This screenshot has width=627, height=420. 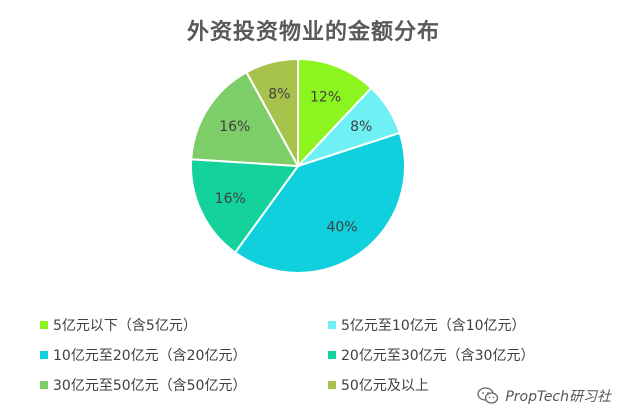 What do you see at coordinates (313, 32) in the screenshot?
I see `chart-title: 外资投资物业的金额分布` at bounding box center [313, 32].